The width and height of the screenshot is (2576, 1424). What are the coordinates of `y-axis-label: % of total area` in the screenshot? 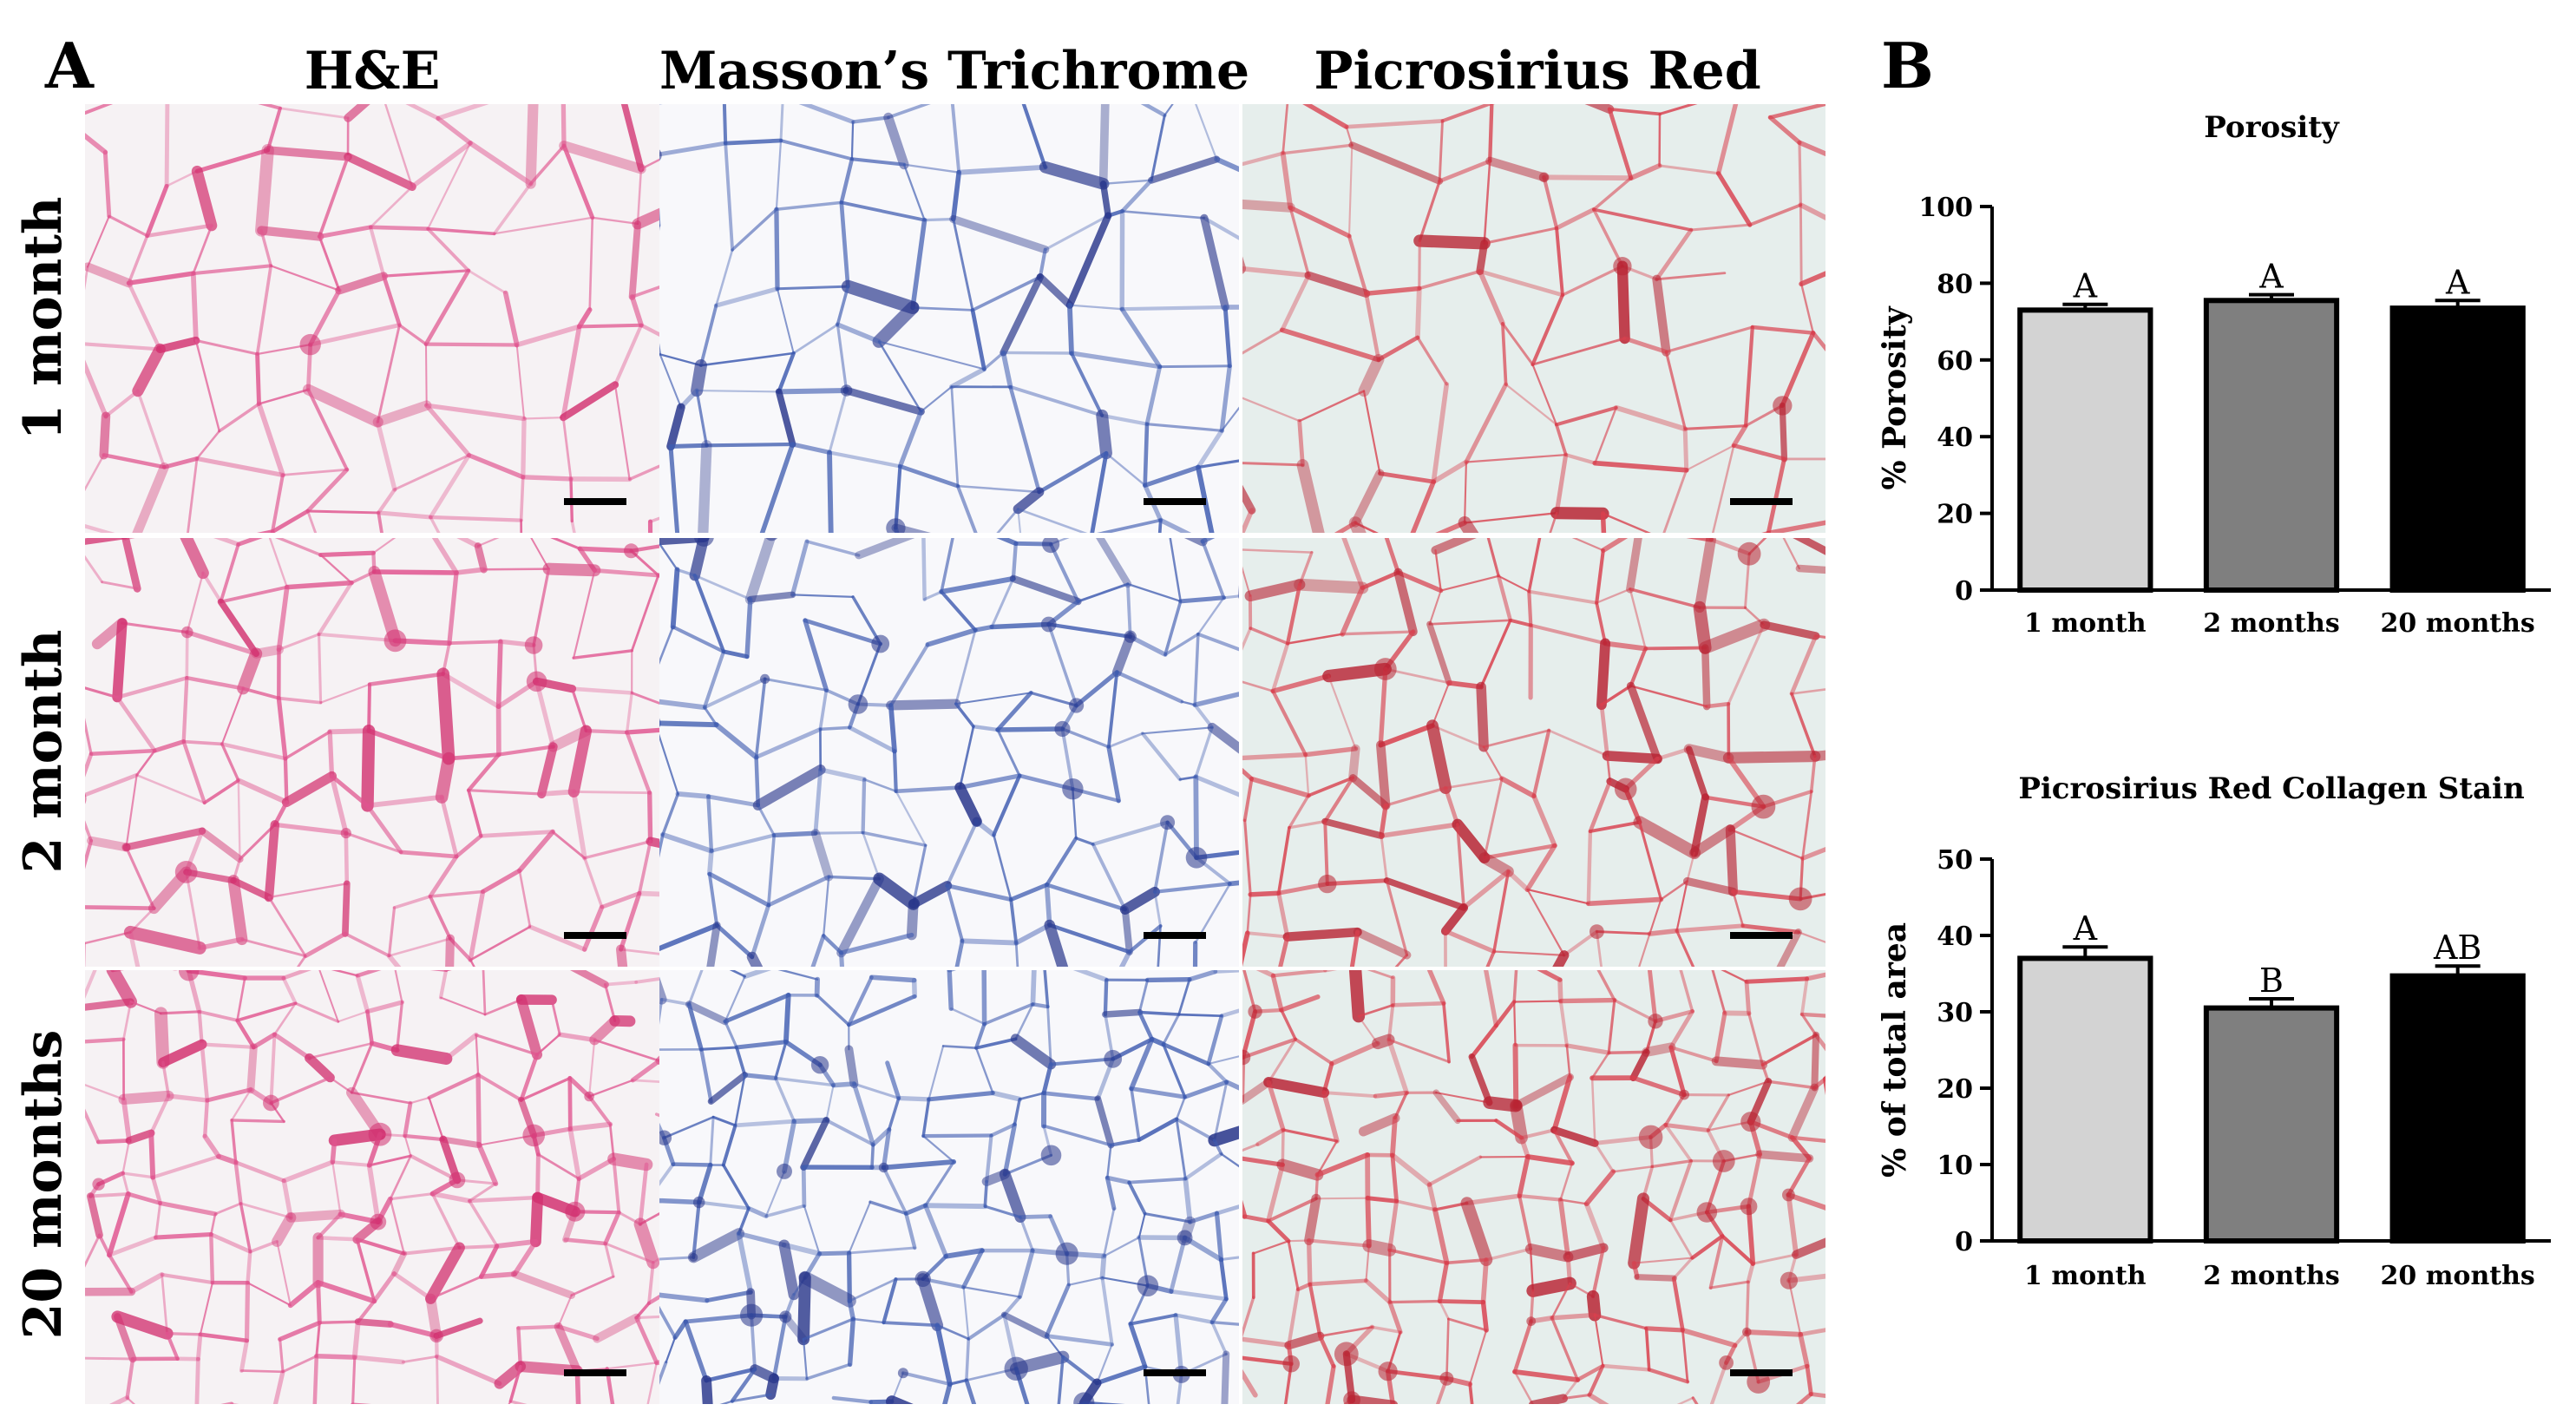 It's located at (1895, 1050).